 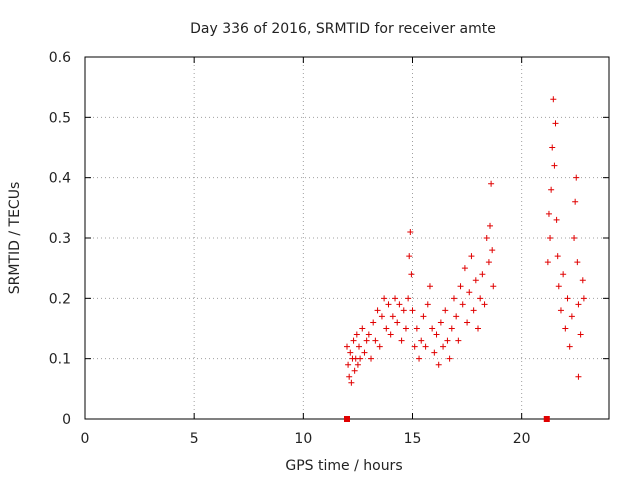 I want to click on y-tick-label: 0, so click(x=66, y=420).